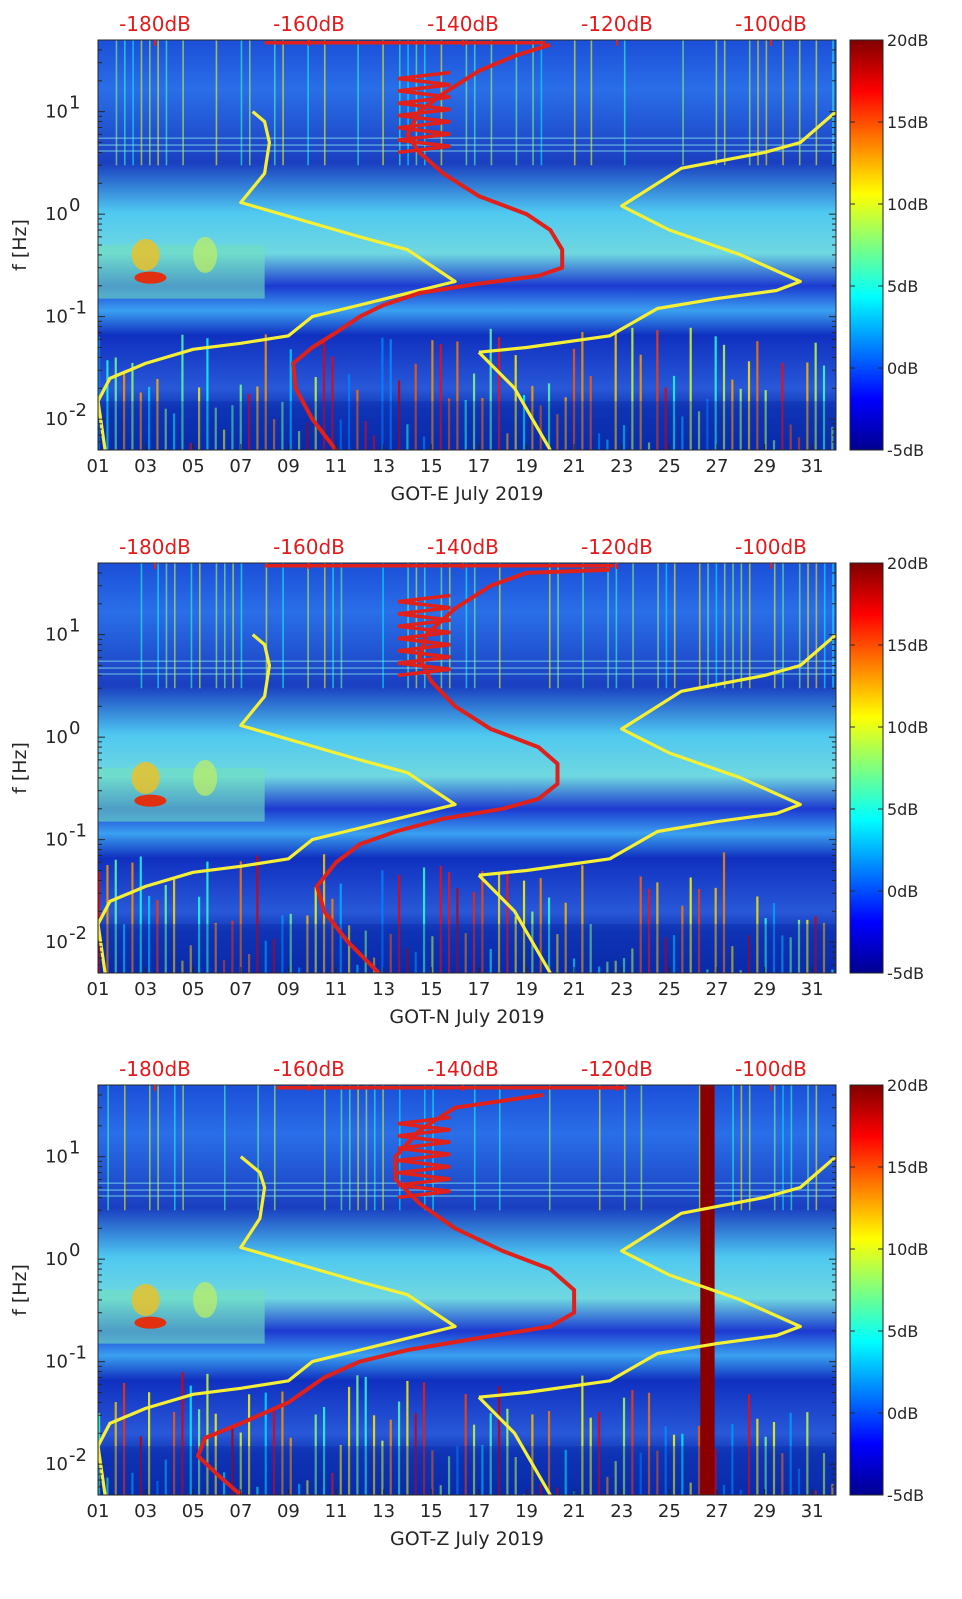 The width and height of the screenshot is (962, 1599). I want to click on x-tick-label: 13, so click(383, 466).